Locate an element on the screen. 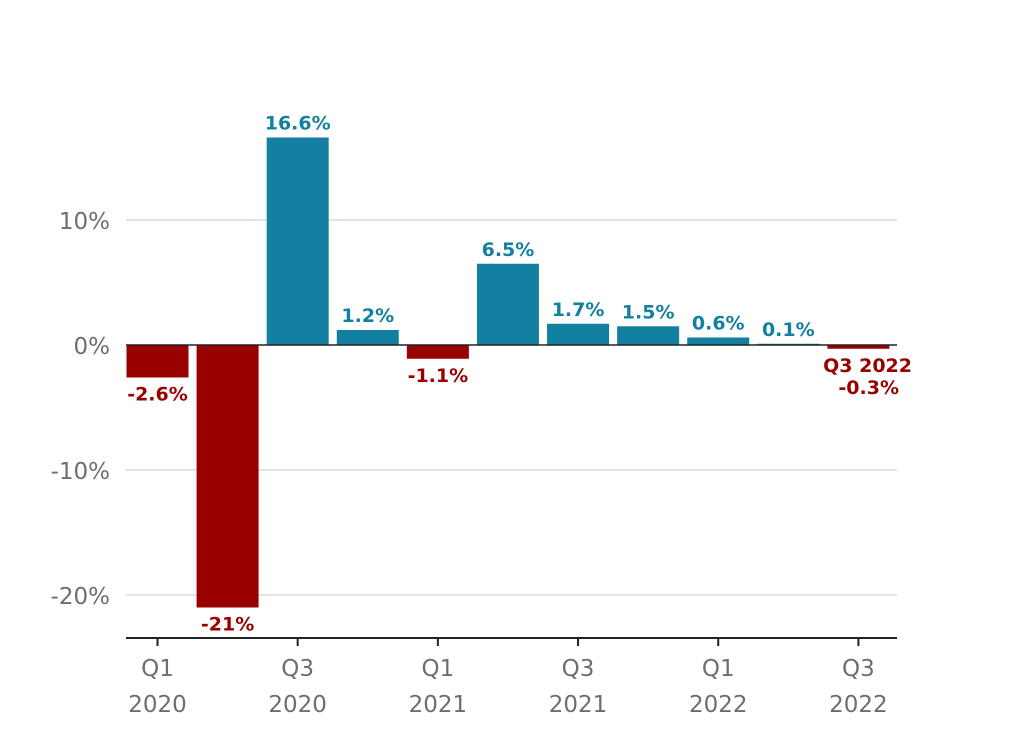 This screenshot has height=733, width=1024. data-label: 1.5% is located at coordinates (648, 312).